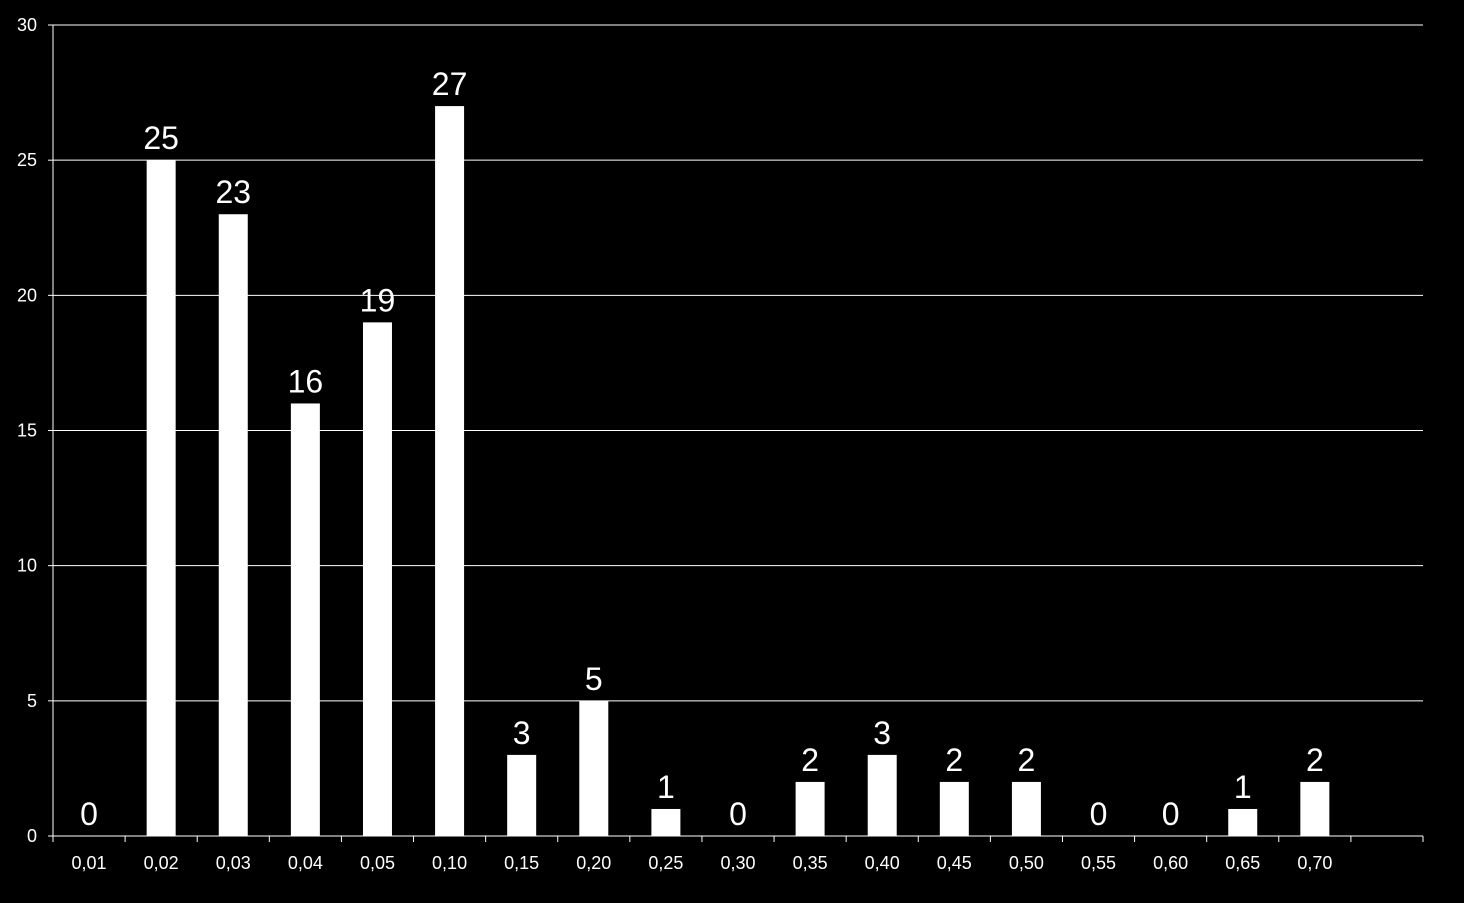 The width and height of the screenshot is (1464, 903). I want to click on data-label: 16, so click(306, 381).